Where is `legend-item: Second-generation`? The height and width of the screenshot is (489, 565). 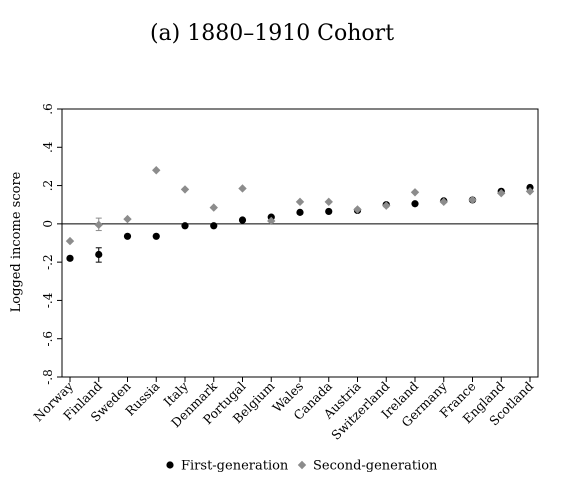
legend-item: Second-generation is located at coordinates (367, 466).